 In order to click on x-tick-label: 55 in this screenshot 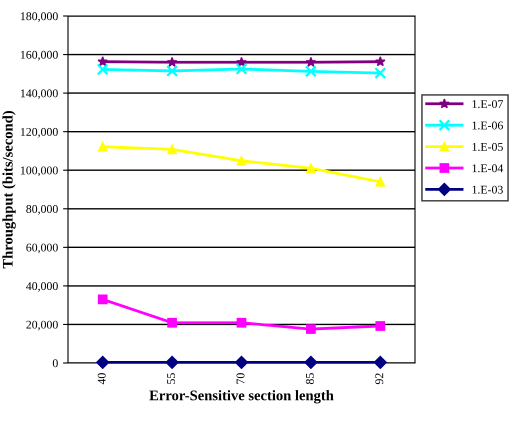, I will do `click(171, 378)`.